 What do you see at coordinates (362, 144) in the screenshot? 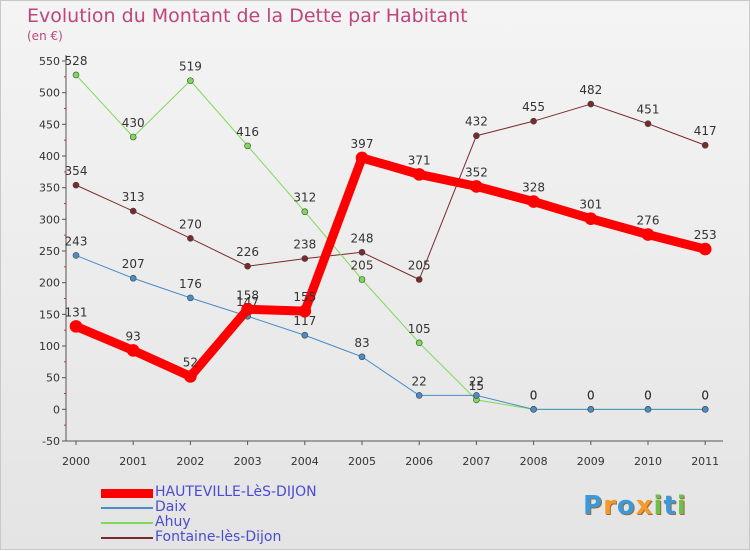
I see `data-label: 397` at bounding box center [362, 144].